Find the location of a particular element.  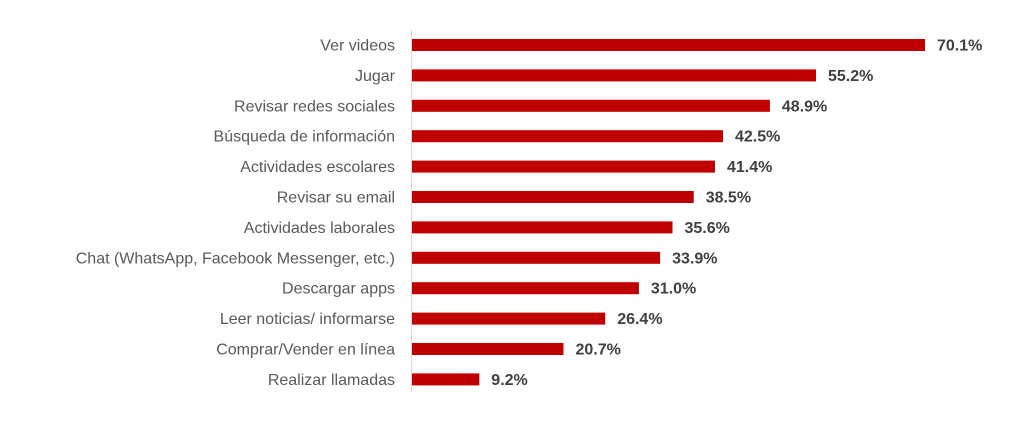

value-label-1: 55.2% is located at coordinates (850, 76).